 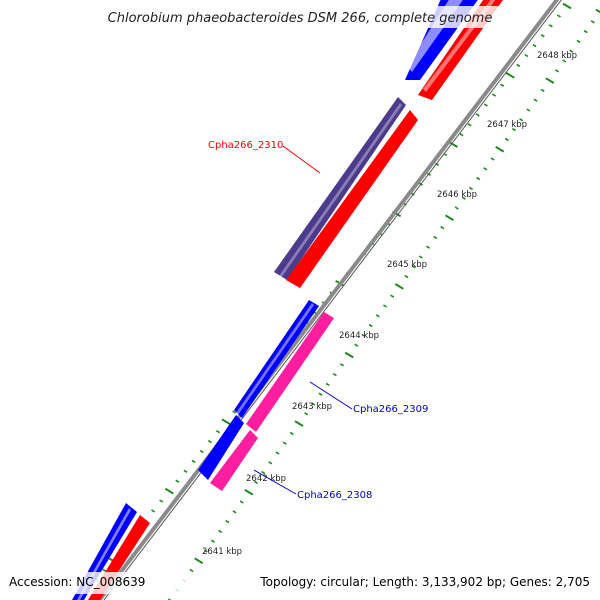 What do you see at coordinates (390, 409) in the screenshot?
I see `gene-label-cpha266-2309: Cpha266_2309` at bounding box center [390, 409].